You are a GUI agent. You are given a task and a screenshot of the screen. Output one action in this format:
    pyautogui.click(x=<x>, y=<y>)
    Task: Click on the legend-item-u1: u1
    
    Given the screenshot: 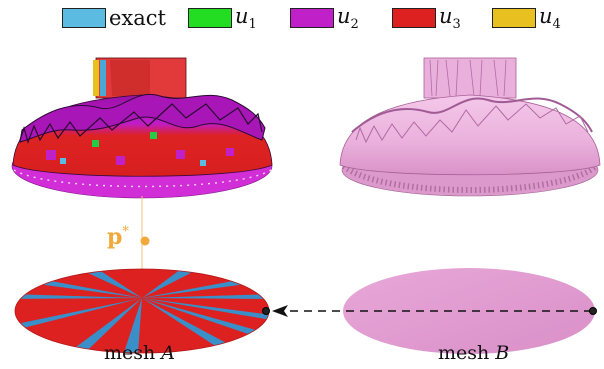 What is the action you would take?
    pyautogui.click(x=222, y=18)
    